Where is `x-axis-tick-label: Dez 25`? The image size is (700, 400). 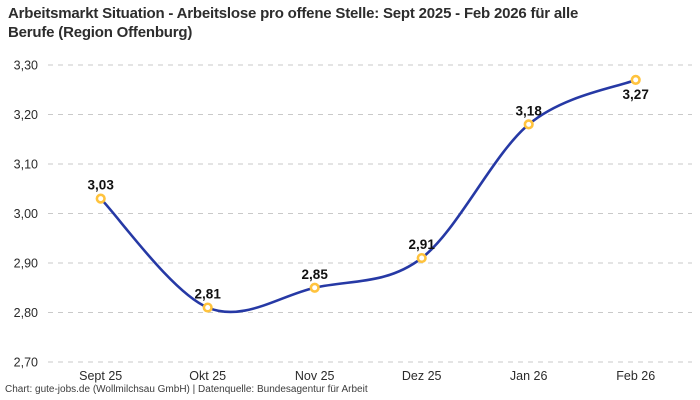 x-axis-tick-label: Dez 25 is located at coordinates (422, 376).